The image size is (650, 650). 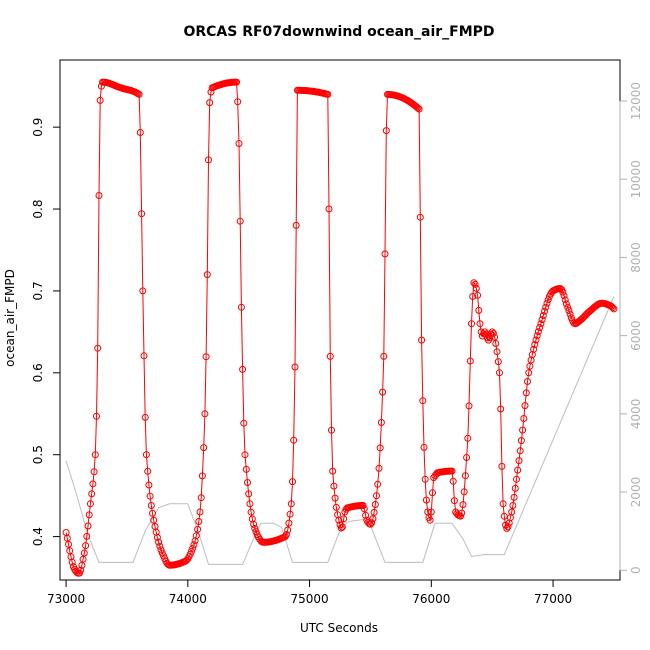 I want to click on y-tick-label: 0.8, so click(x=38, y=208).